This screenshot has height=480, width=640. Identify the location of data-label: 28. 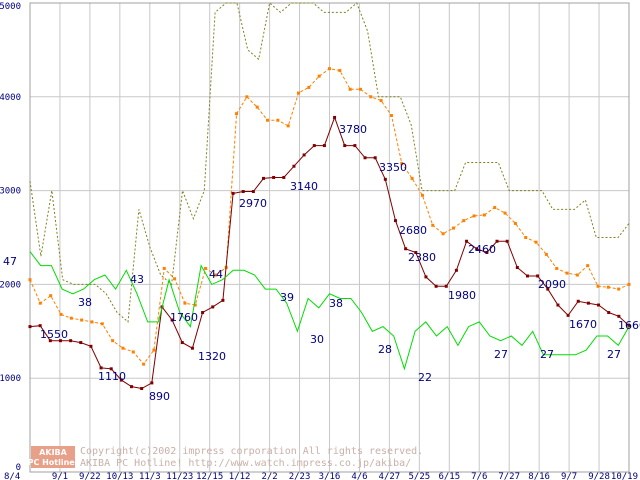
(385, 349).